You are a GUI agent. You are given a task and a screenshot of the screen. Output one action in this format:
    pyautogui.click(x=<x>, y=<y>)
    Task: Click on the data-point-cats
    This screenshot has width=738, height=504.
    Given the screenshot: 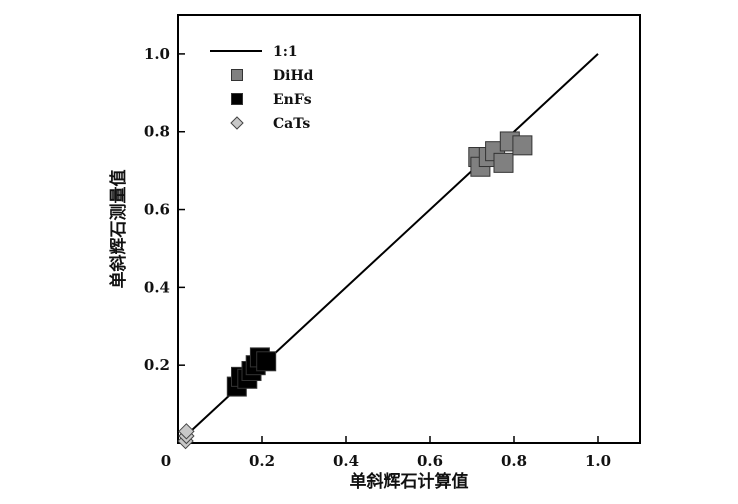 What is the action you would take?
    pyautogui.click(x=186, y=431)
    